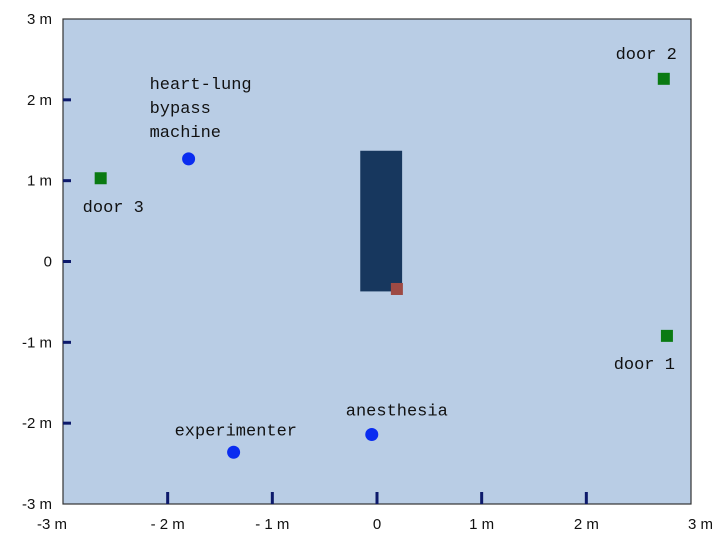 The image size is (714, 536). What do you see at coordinates (381, 221) in the screenshot?
I see `operating-table` at bounding box center [381, 221].